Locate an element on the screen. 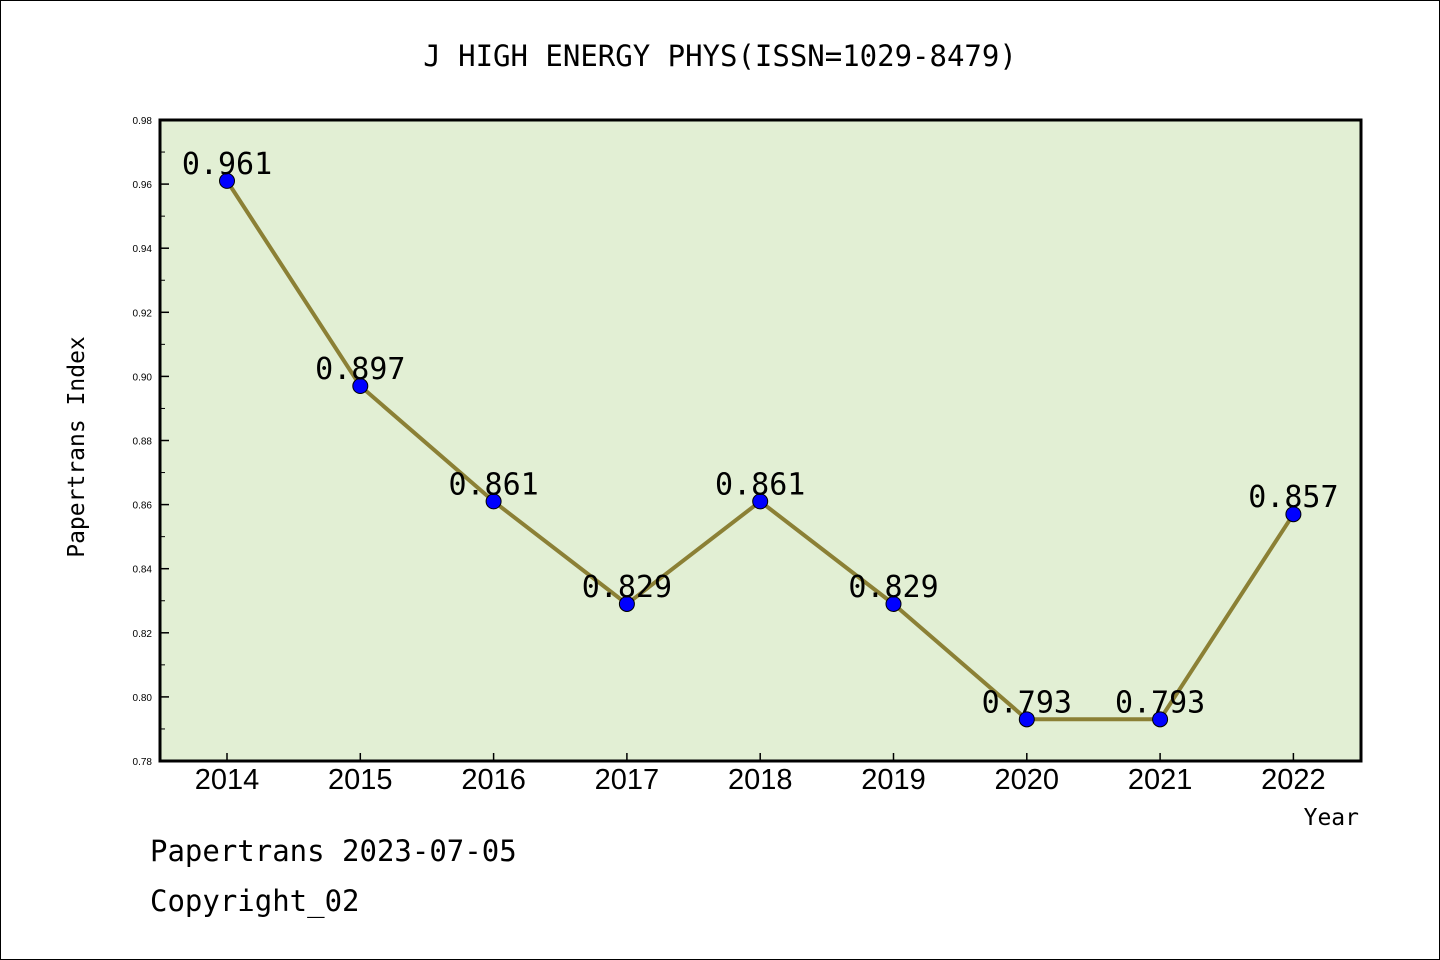 This screenshot has width=1440, height=960. chart-title: J HIGH ENERGY PHYS(ISSN=1029-8479) is located at coordinates (720, 56).